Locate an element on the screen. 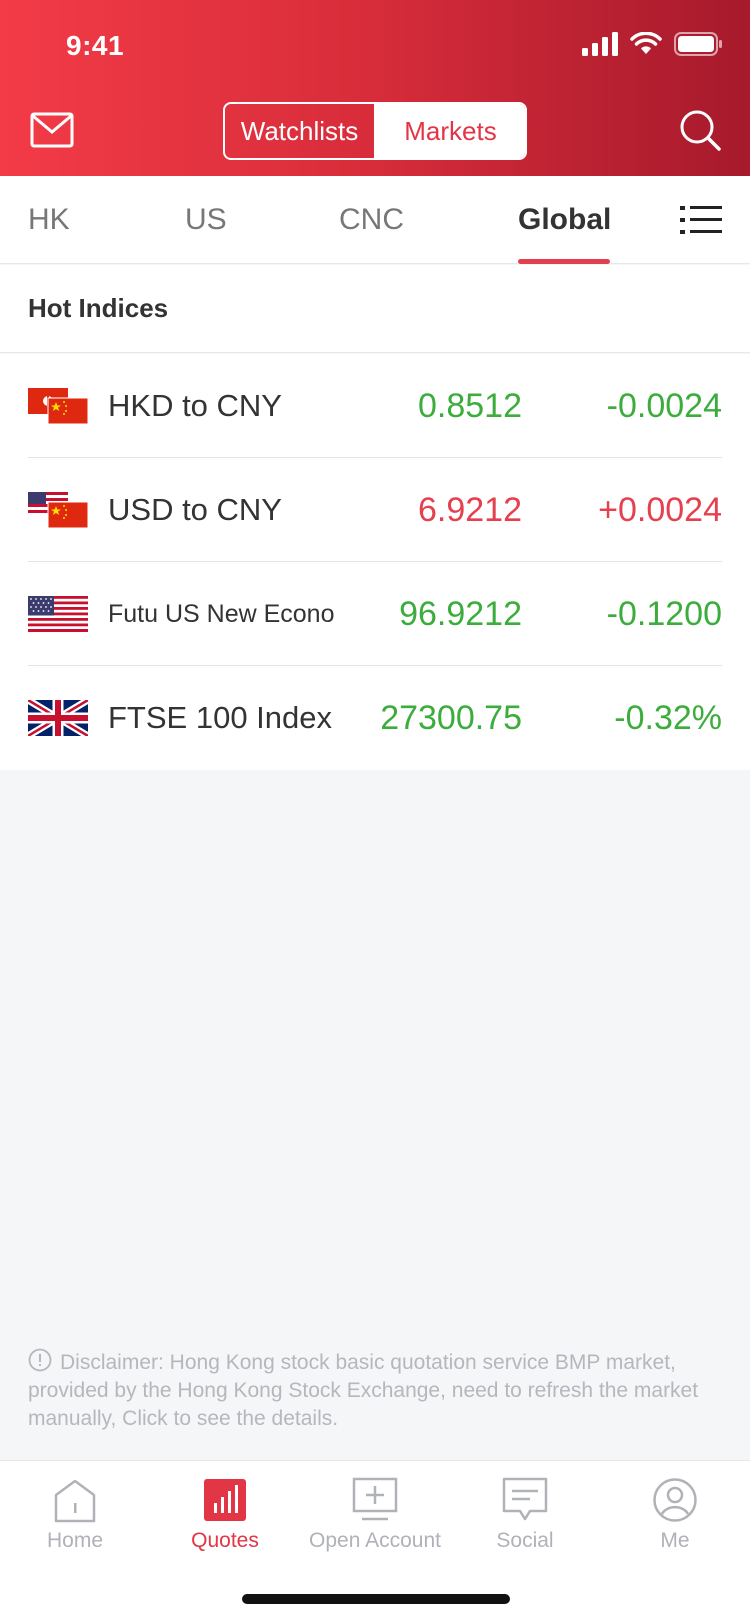 Image resolution: width=750 pixels, height=1624 pixels. active-tab-indicator is located at coordinates (564, 261).